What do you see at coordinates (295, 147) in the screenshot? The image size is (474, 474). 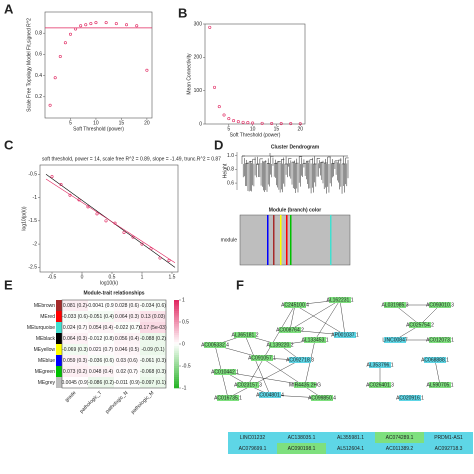 I see `dendrogram-title: Cluster Dendrogram` at bounding box center [295, 147].